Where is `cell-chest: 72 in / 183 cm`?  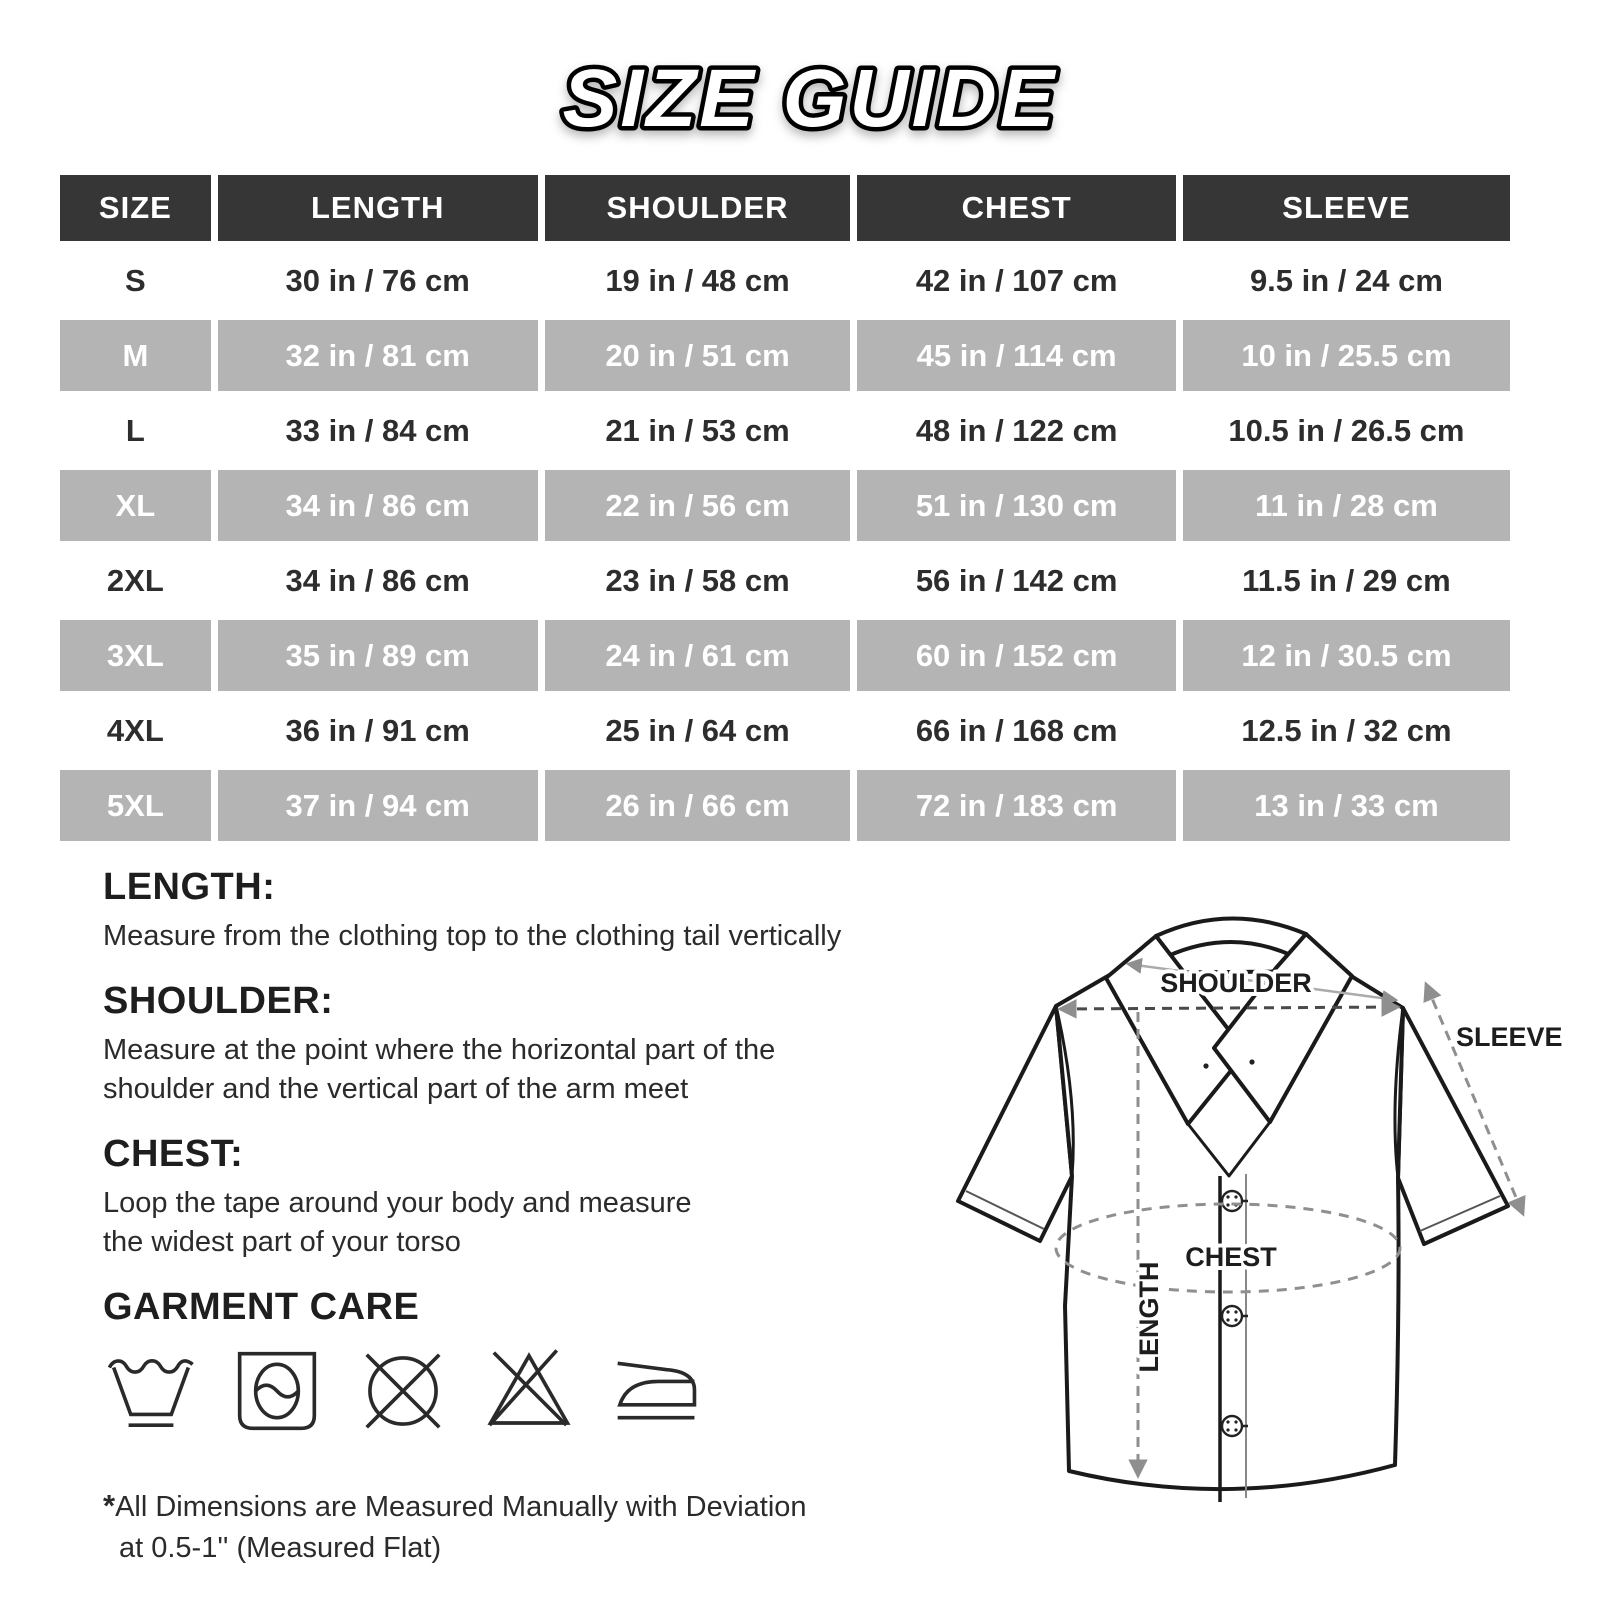
cell-chest: 72 in / 183 cm is located at coordinates (1016, 805).